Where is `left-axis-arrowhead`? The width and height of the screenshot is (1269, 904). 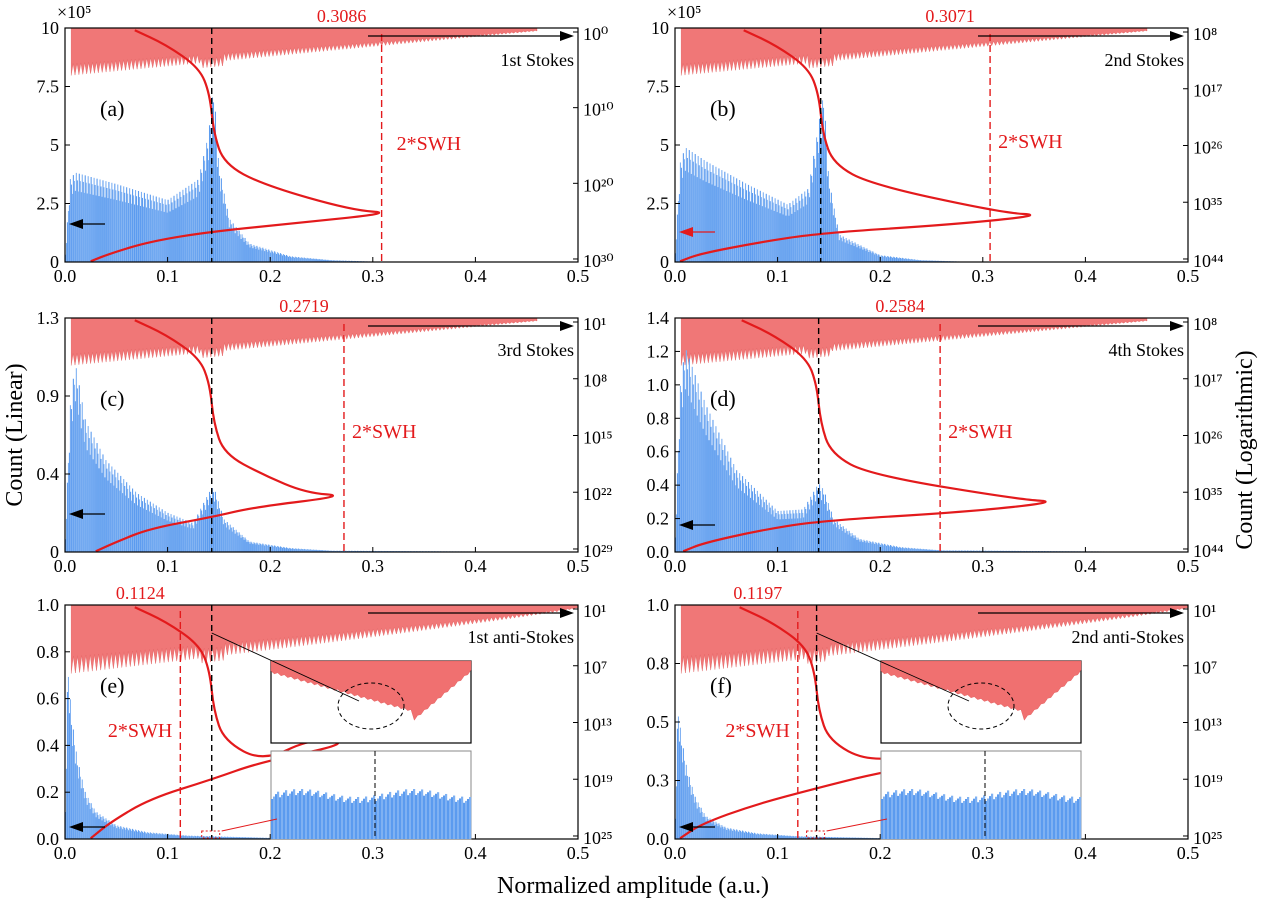
left-axis-arrowhead is located at coordinates (76, 514).